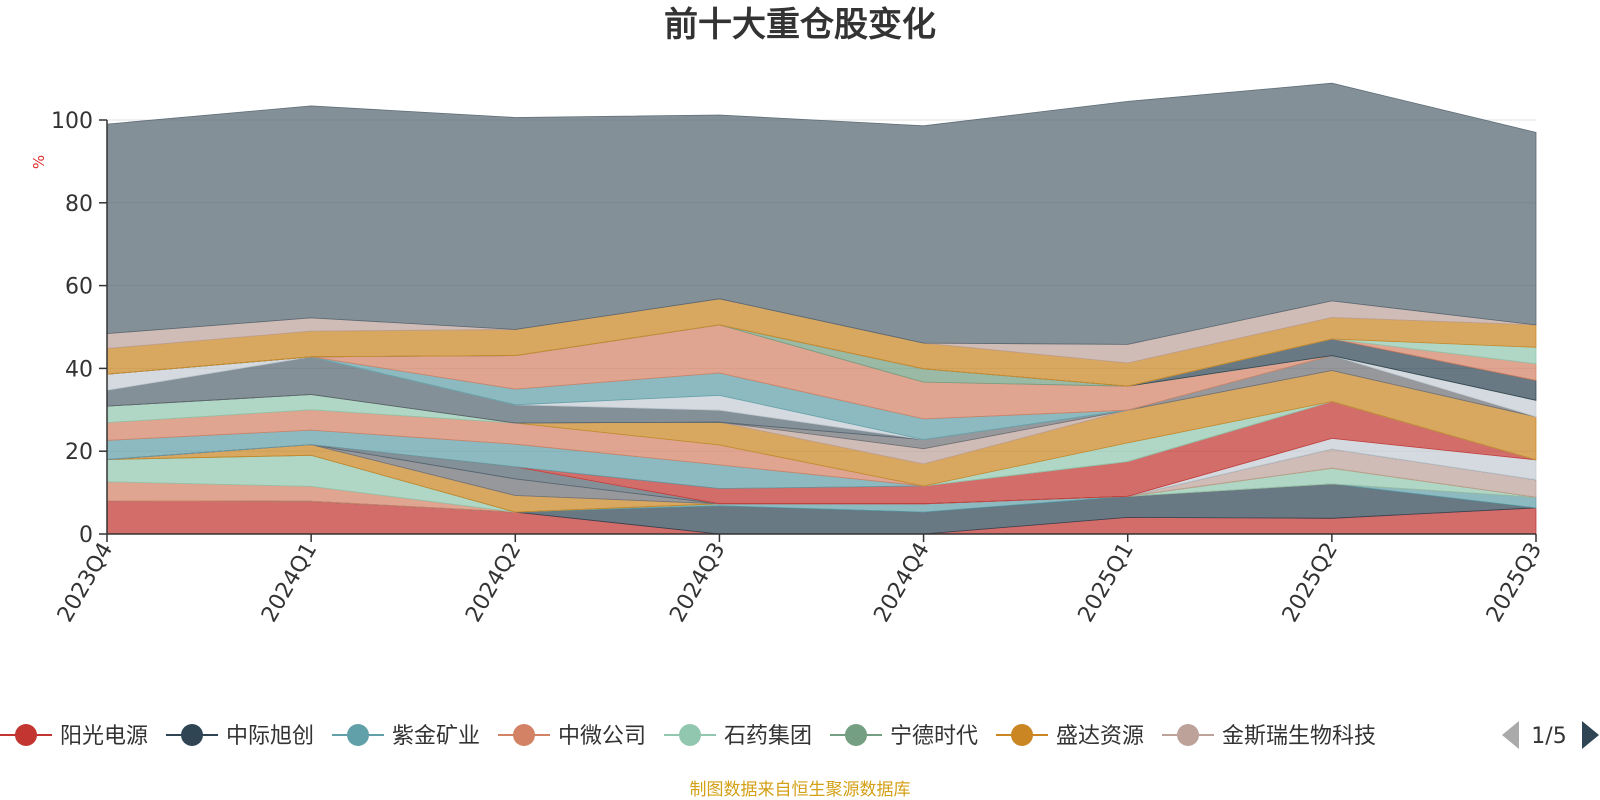  What do you see at coordinates (270, 736) in the screenshot?
I see `legend-label: 中际旭创` at bounding box center [270, 736].